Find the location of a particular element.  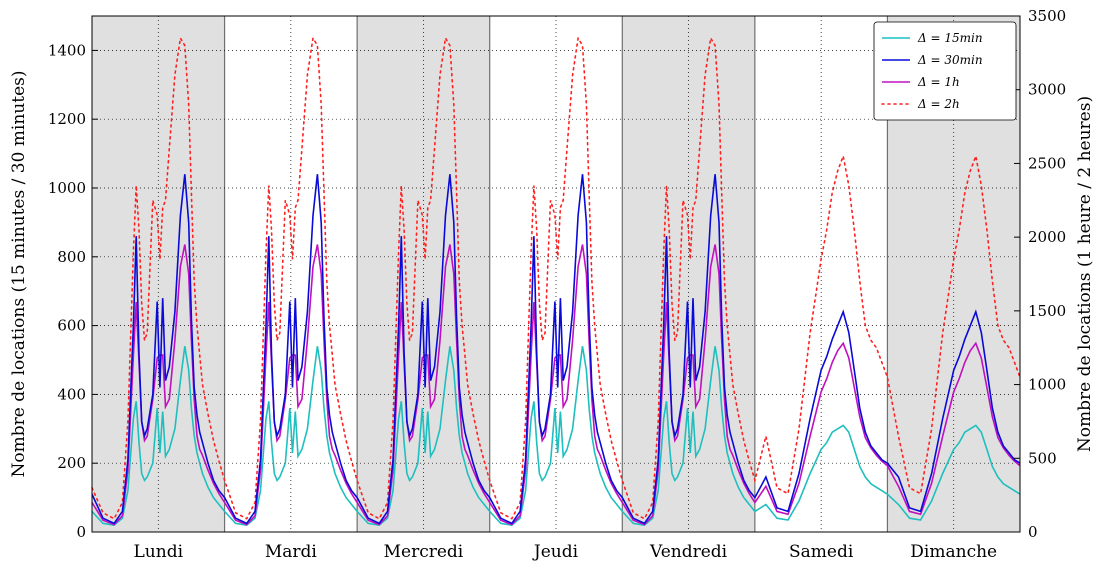

day-label: Samedi is located at coordinates (821, 552).